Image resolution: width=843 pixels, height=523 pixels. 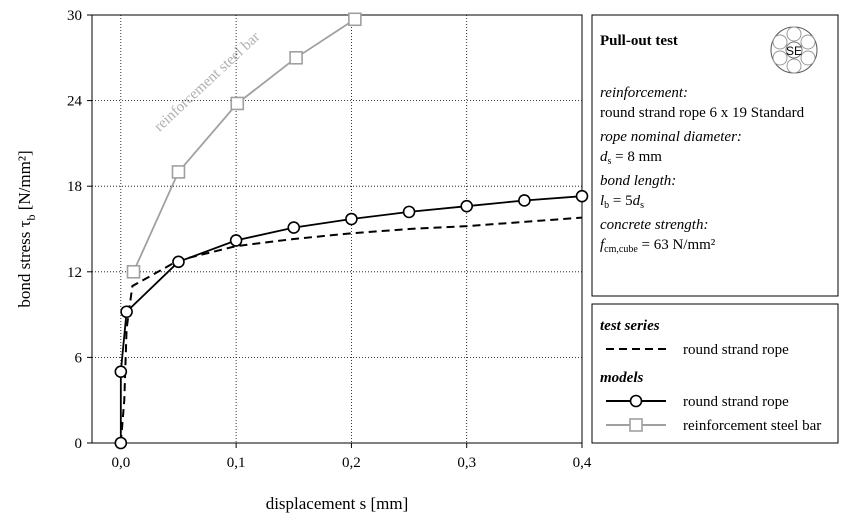 What do you see at coordinates (79, 444) in the screenshot?
I see `y-tick-label: 0` at bounding box center [79, 444].